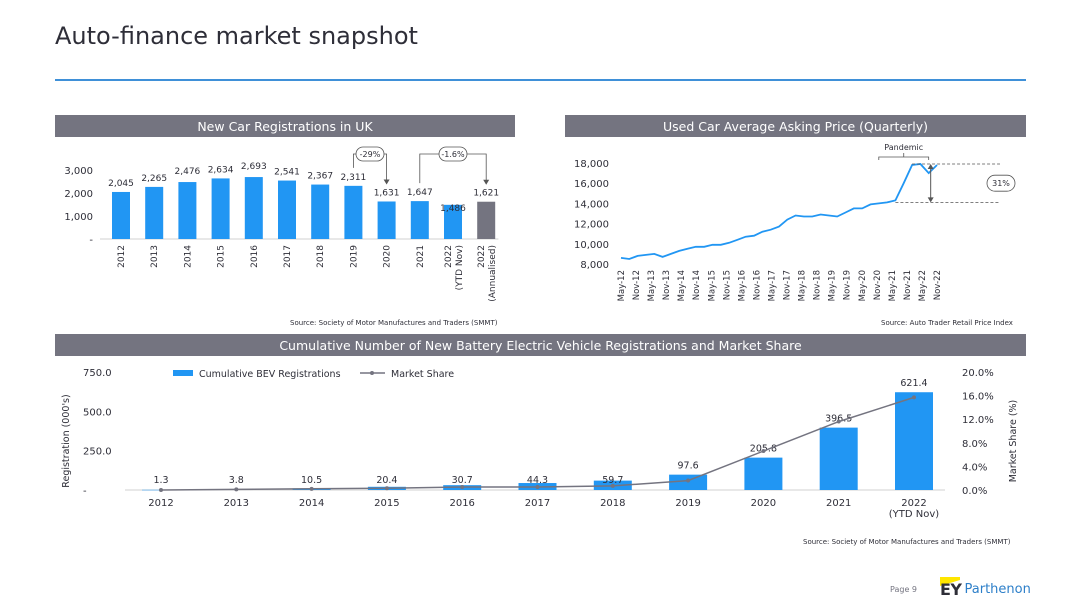 The height and width of the screenshot is (608, 1080). I want to click on x-tick-label: May-12, so click(622, 285).